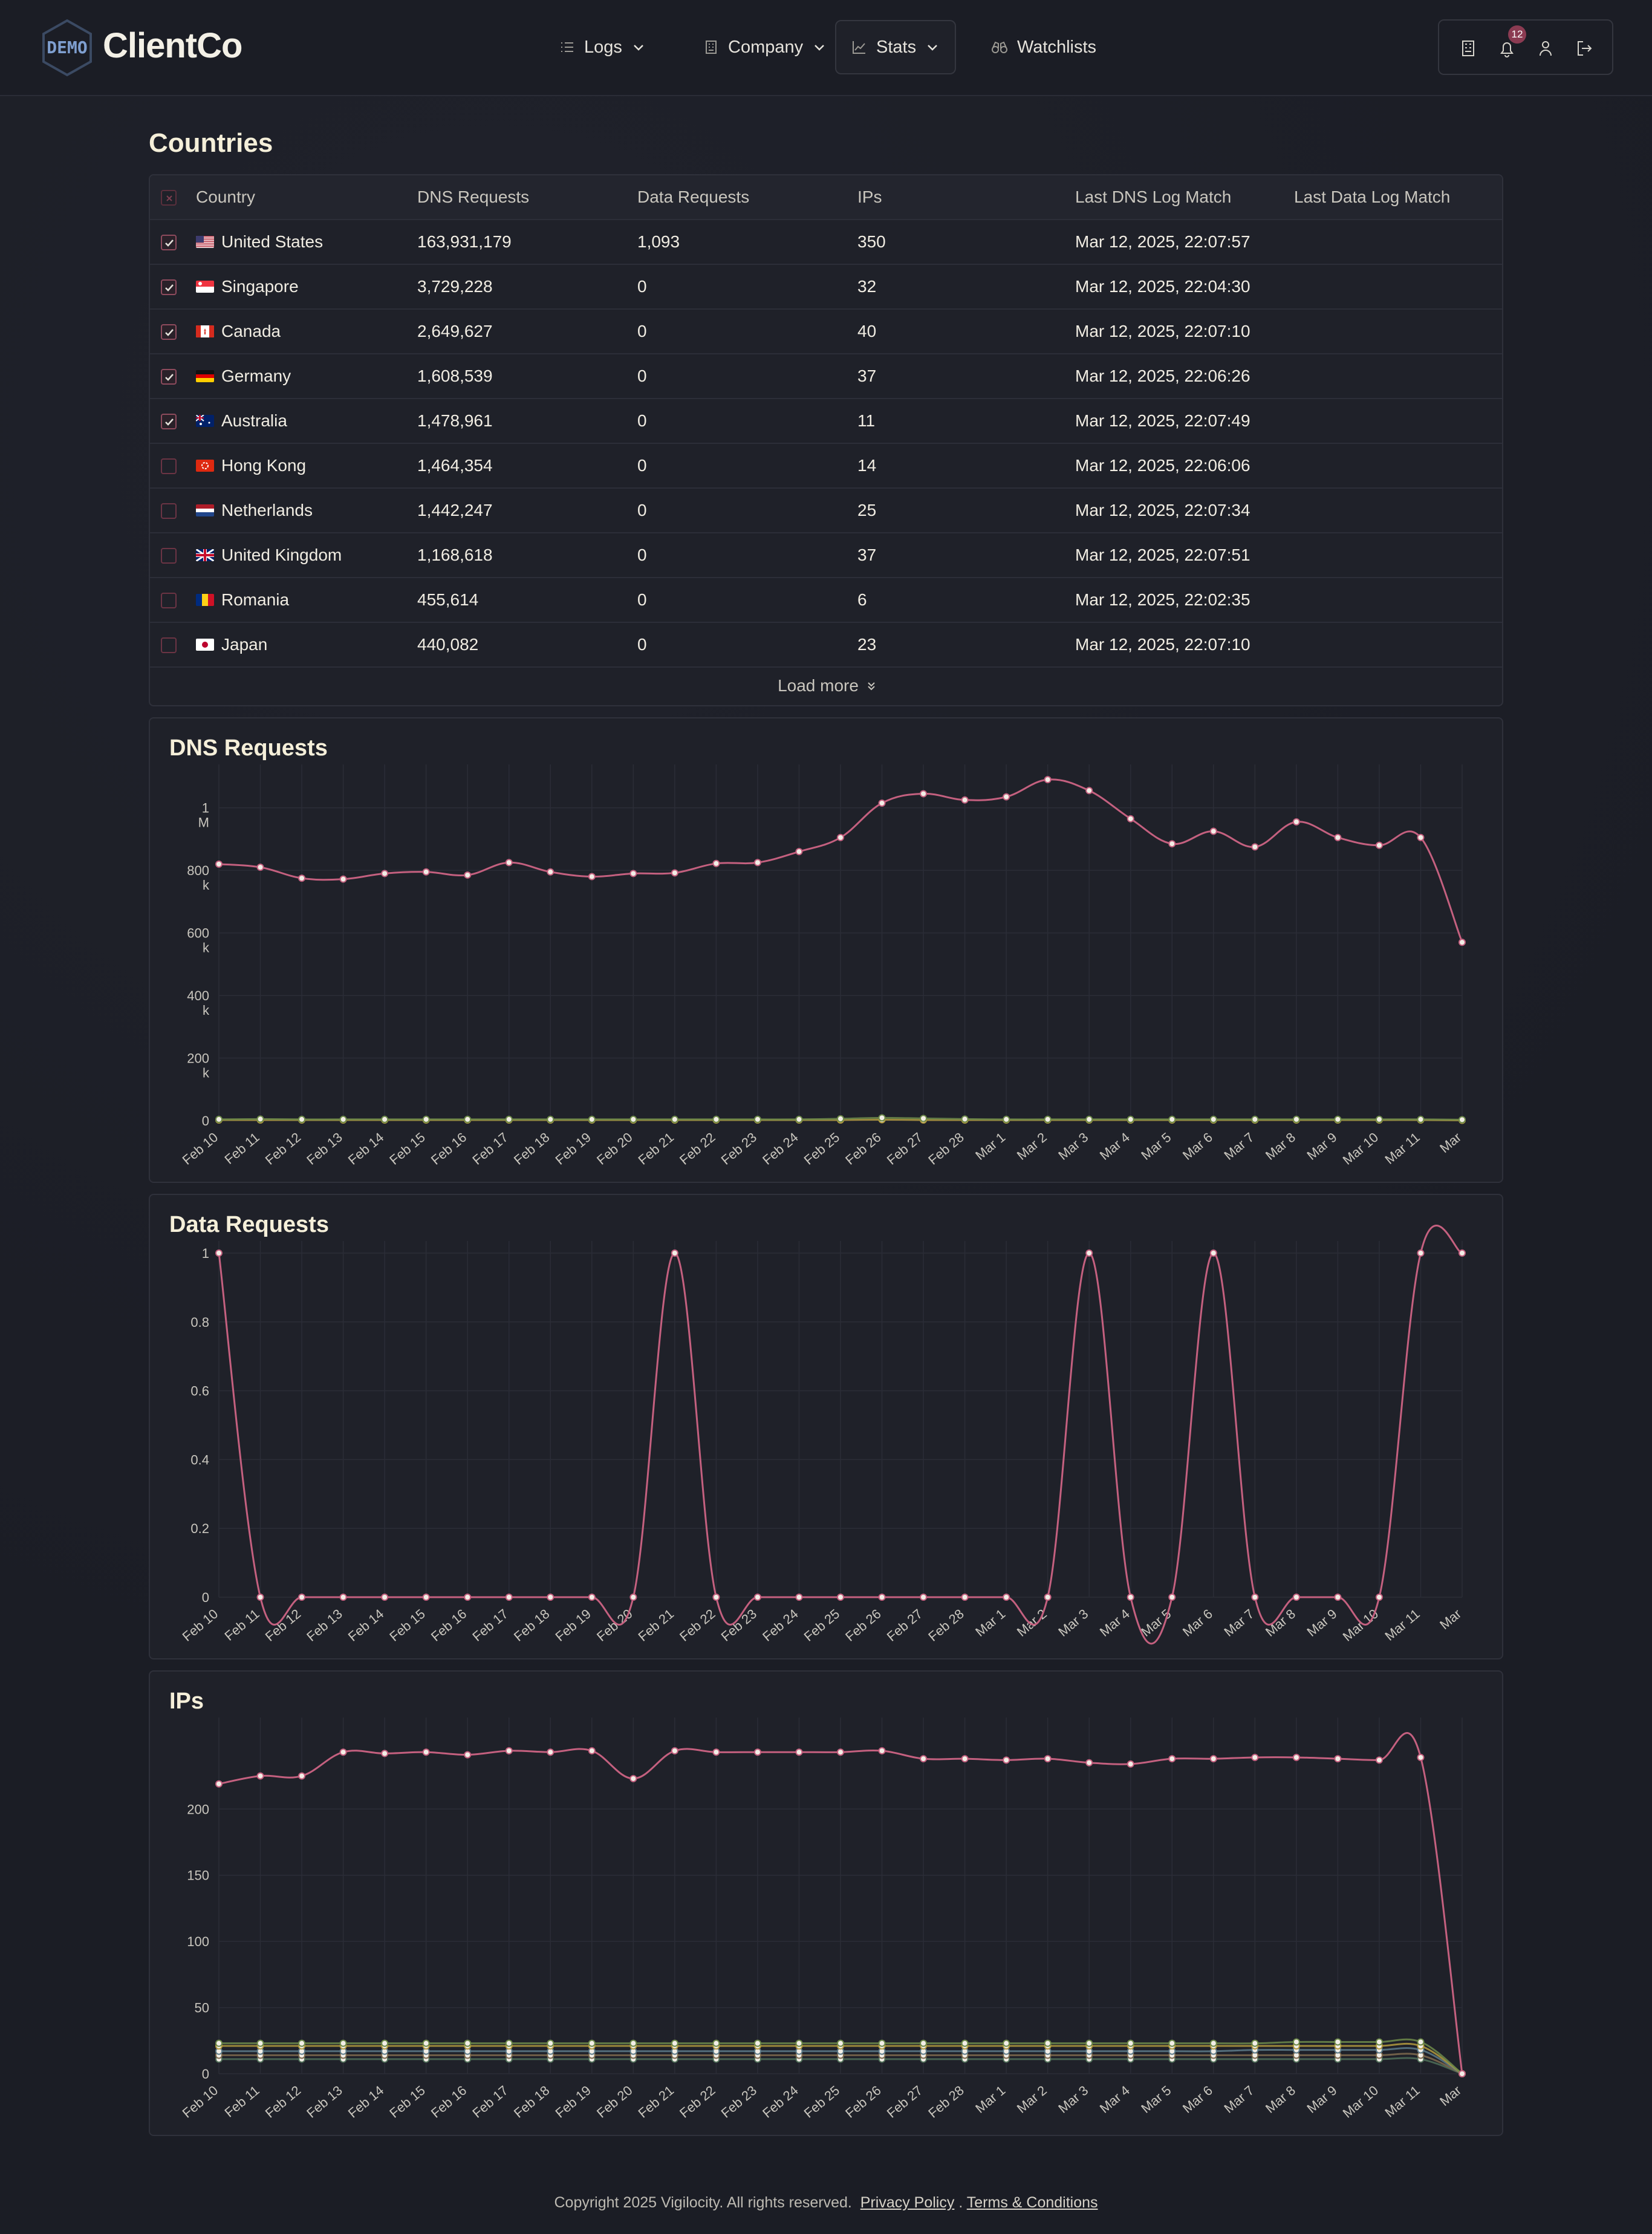  What do you see at coordinates (473, 196) in the screenshot?
I see `column-header-dns-requests: DNS Requests` at bounding box center [473, 196].